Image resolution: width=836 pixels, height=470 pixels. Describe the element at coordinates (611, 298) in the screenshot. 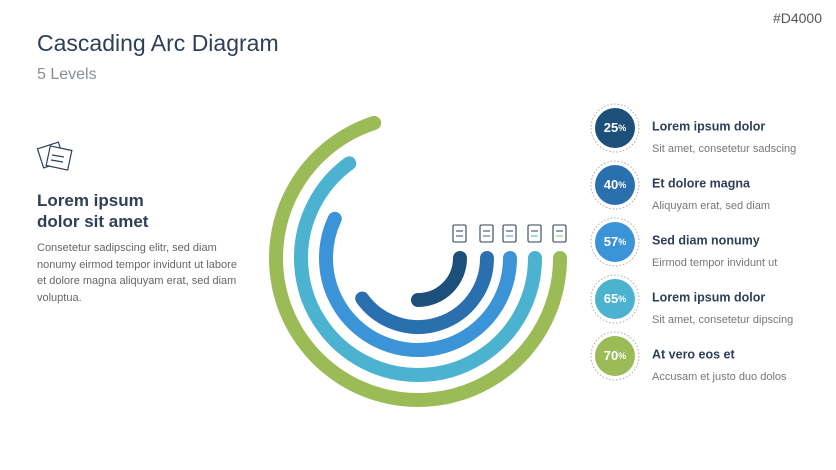

I see `badge-value: 65` at that location.